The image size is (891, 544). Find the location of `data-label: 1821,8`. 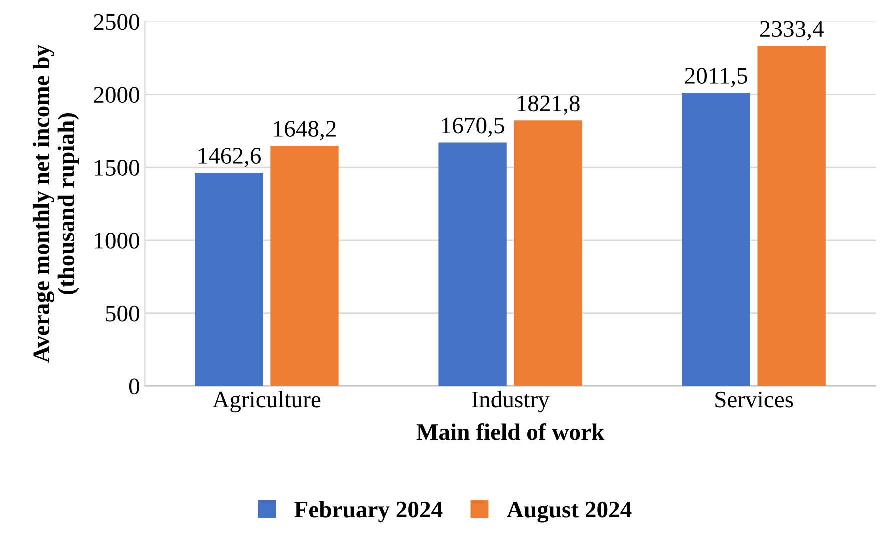

data-label: 1821,8 is located at coordinates (549, 106).